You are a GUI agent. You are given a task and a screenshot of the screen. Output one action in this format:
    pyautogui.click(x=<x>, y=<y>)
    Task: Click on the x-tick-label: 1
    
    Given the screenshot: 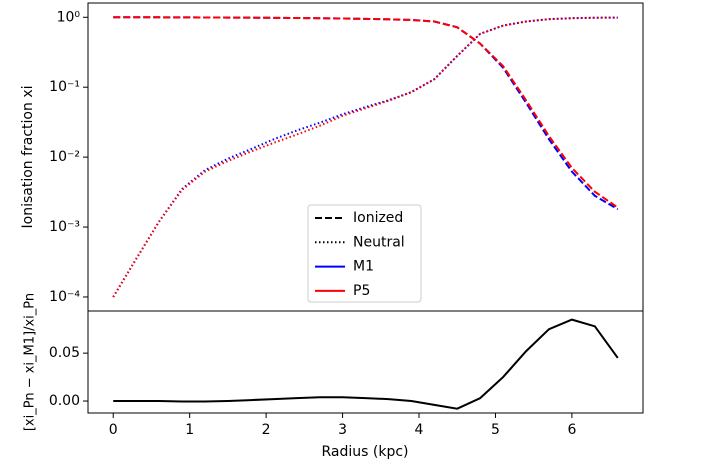 What is the action you would take?
    pyautogui.click(x=189, y=430)
    